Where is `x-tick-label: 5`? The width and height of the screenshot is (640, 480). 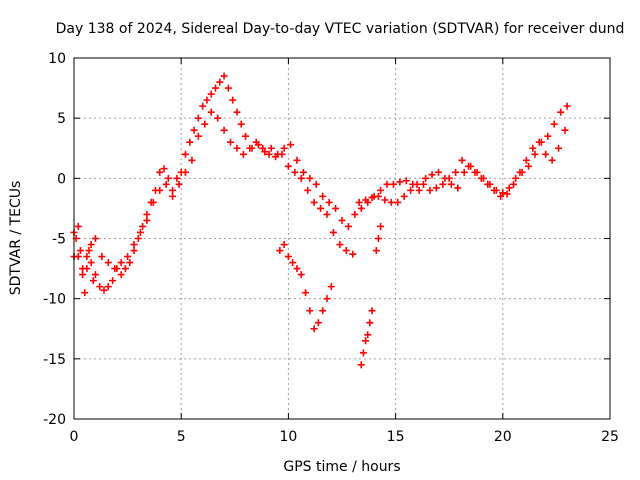
x-tick-label: 5 is located at coordinates (181, 437).